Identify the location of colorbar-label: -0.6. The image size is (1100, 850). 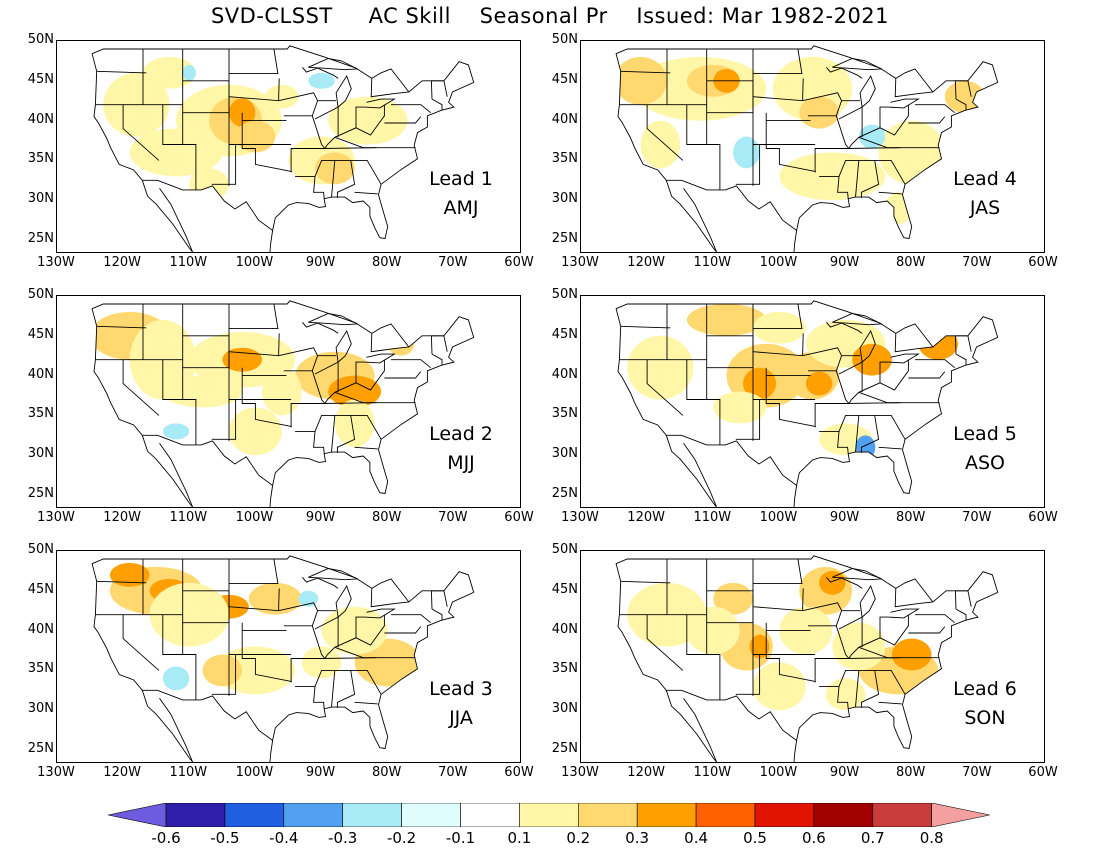
(166, 838).